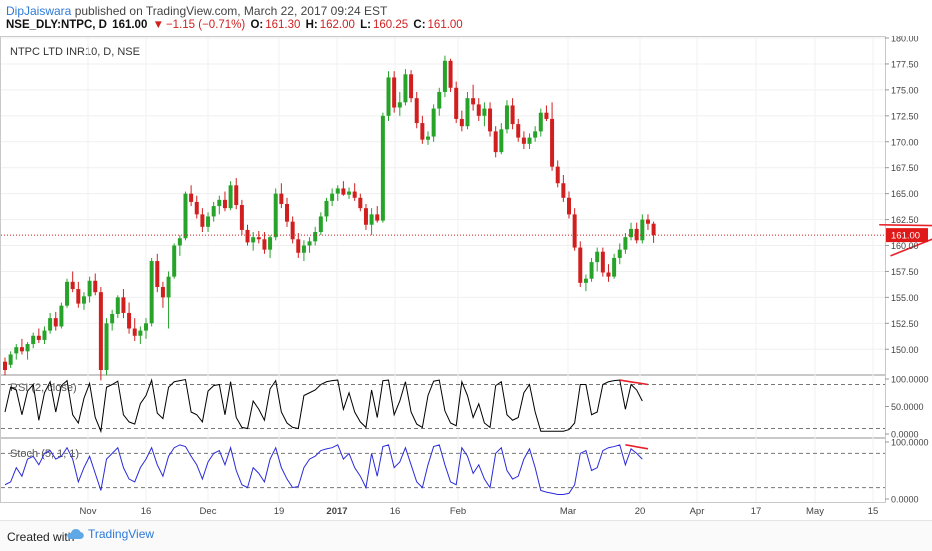  What do you see at coordinates (637, 447) in the screenshot?
I see `stoch-divergence-line` at bounding box center [637, 447].